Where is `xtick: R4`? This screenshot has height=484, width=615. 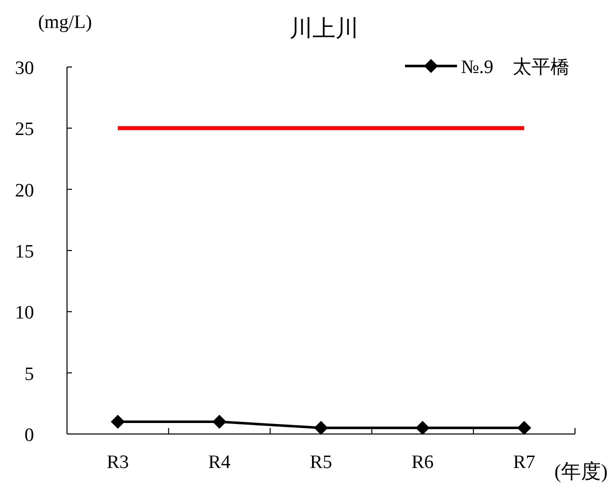 xtick: R4 is located at coordinates (219, 462).